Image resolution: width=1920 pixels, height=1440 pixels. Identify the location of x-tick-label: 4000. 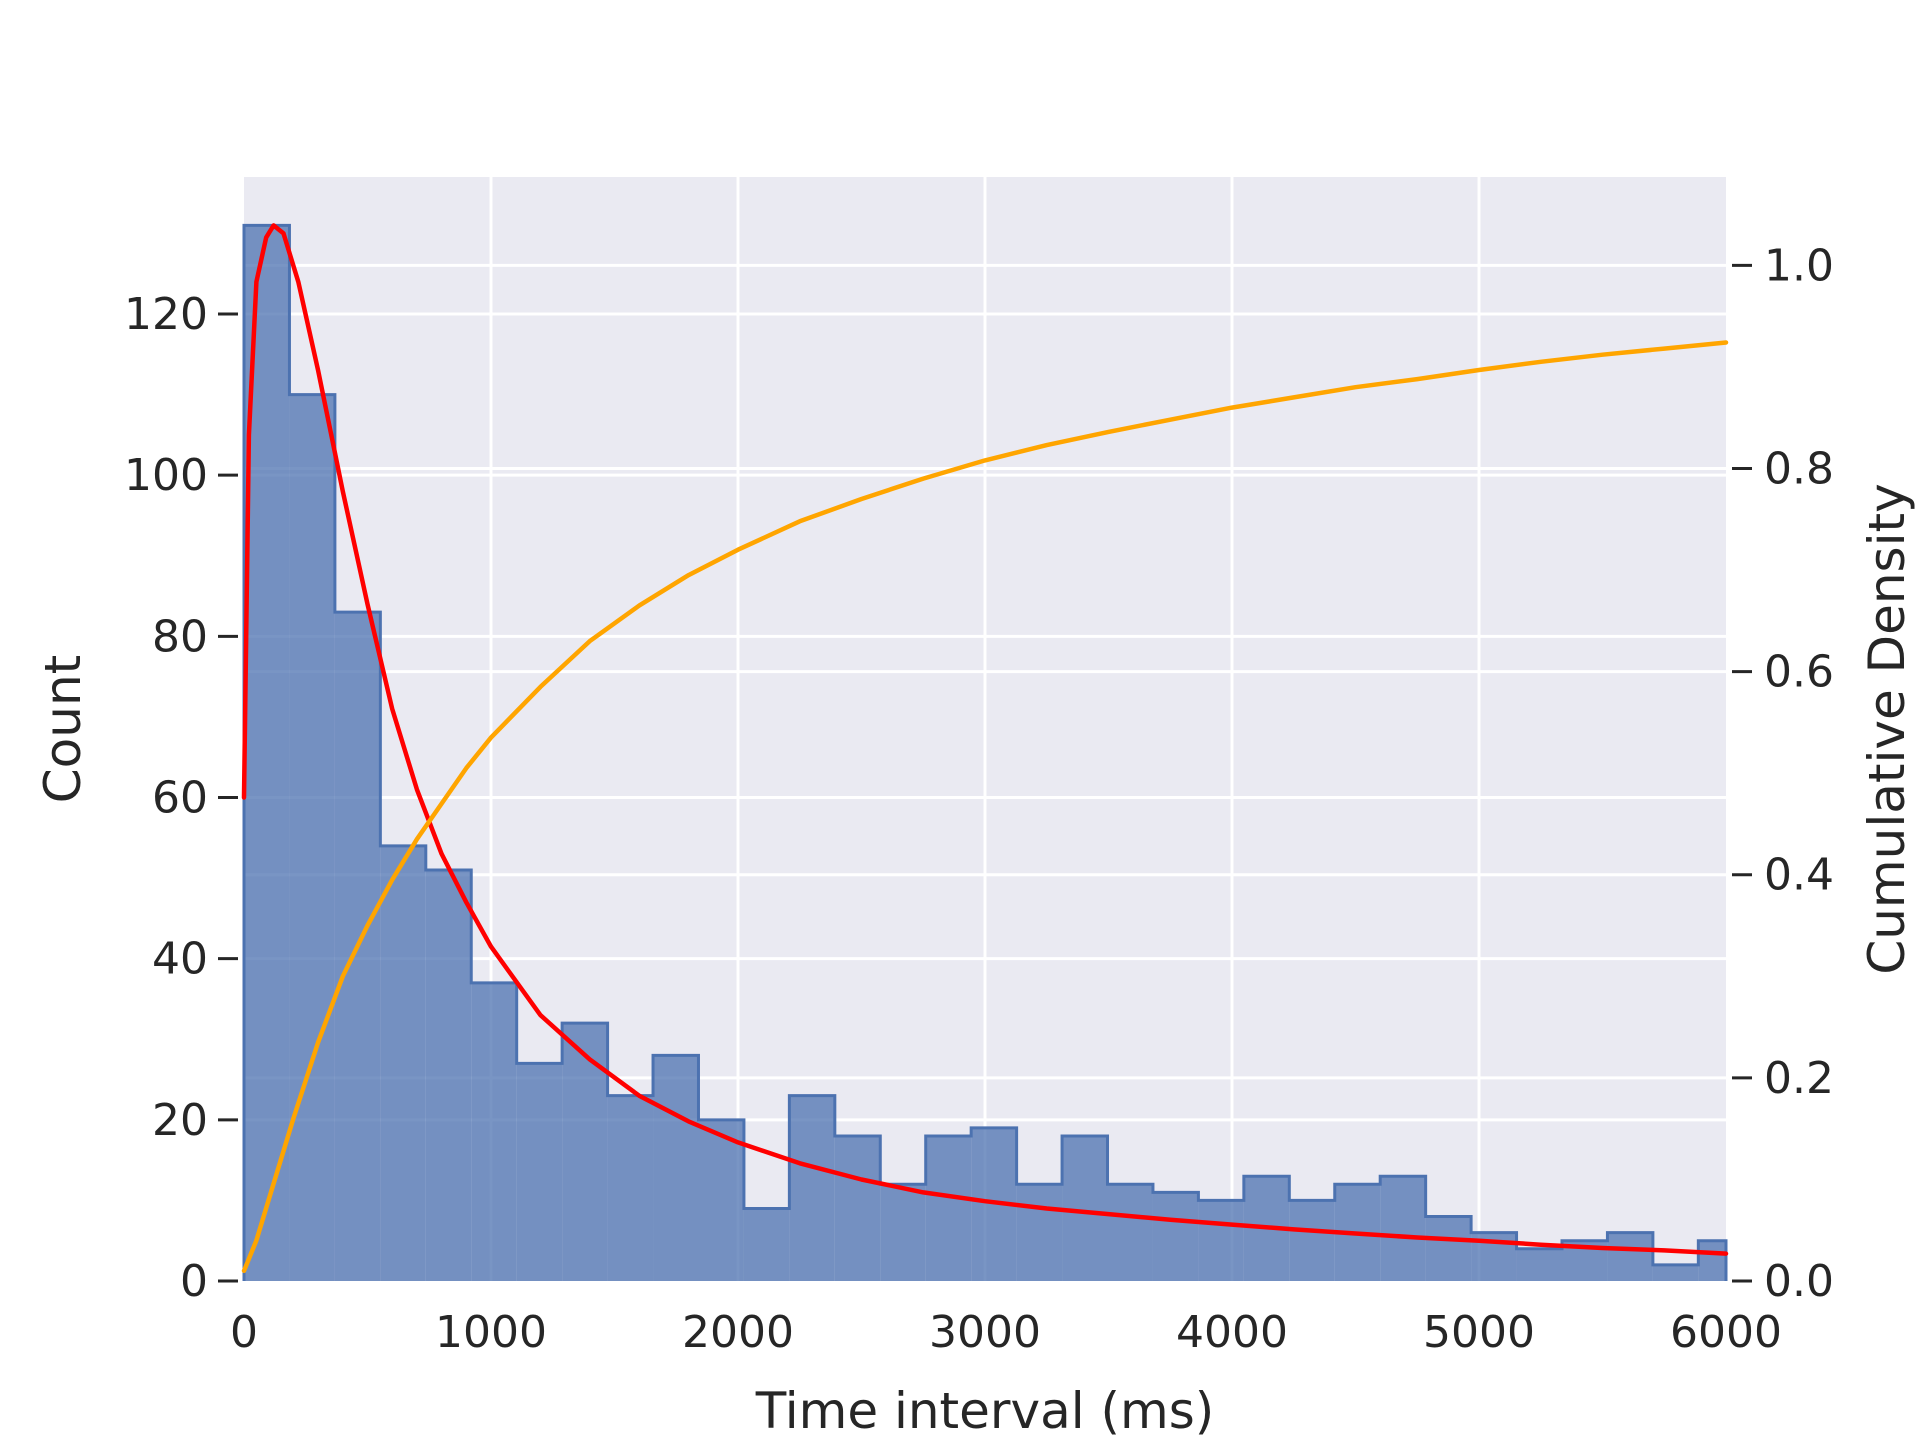
(1232, 1332).